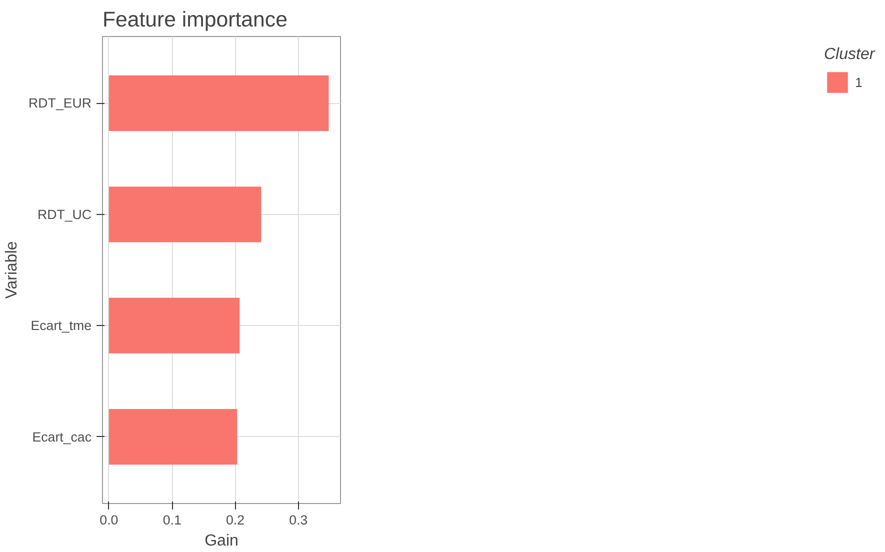 The image size is (885, 552). I want to click on x-tick-label: 0.1, so click(172, 520).